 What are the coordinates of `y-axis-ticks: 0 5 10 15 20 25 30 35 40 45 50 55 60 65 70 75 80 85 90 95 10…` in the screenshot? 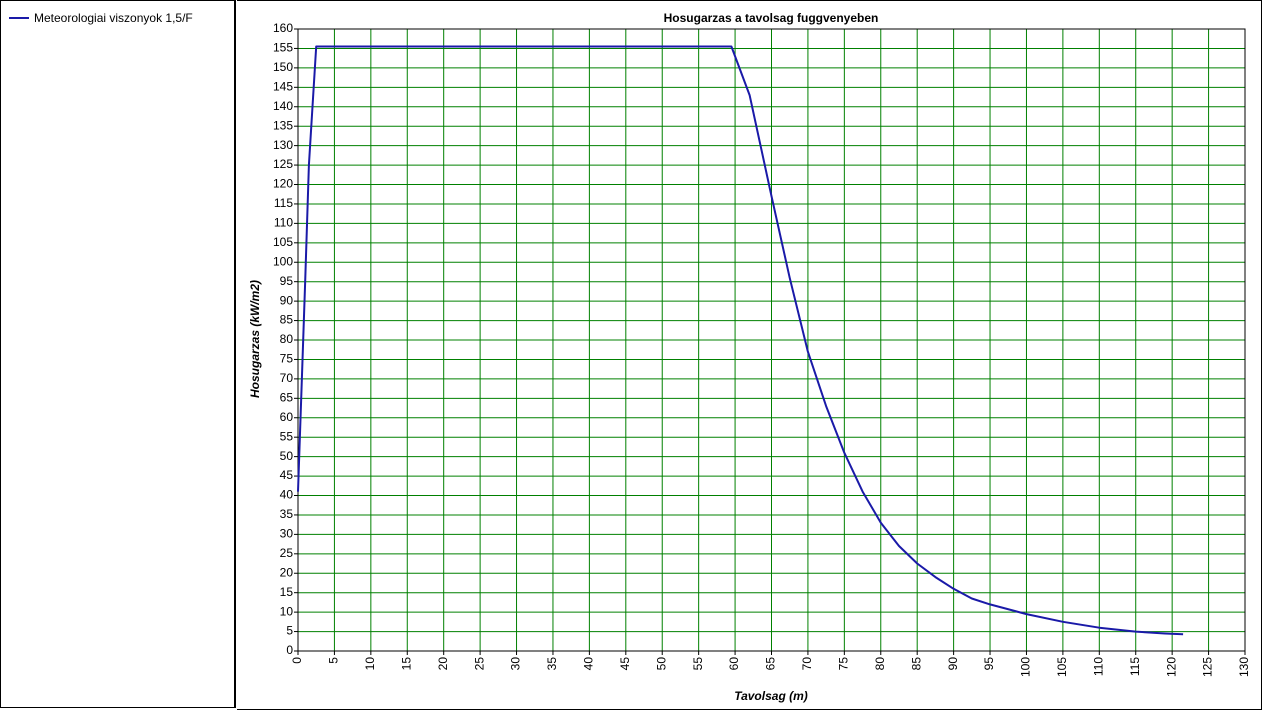 It's located at (285, 339).